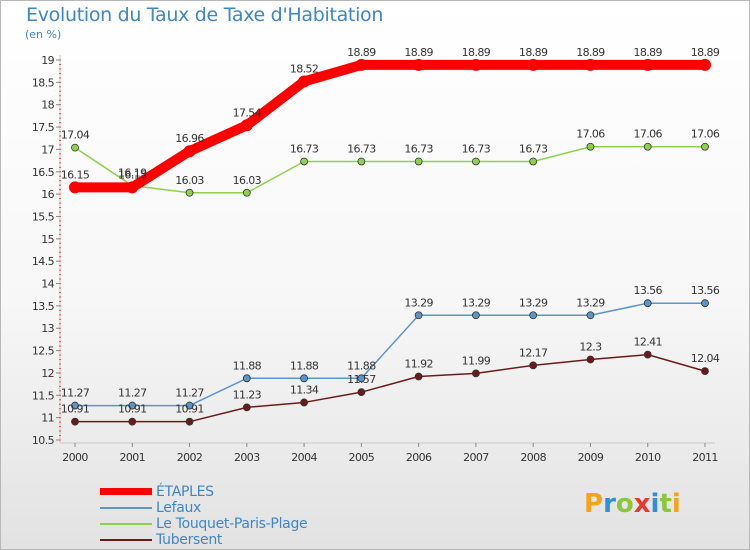 This screenshot has width=750, height=550. Describe the element at coordinates (43, 34) in the screenshot. I see `y-axis-unit: (en %)` at that location.